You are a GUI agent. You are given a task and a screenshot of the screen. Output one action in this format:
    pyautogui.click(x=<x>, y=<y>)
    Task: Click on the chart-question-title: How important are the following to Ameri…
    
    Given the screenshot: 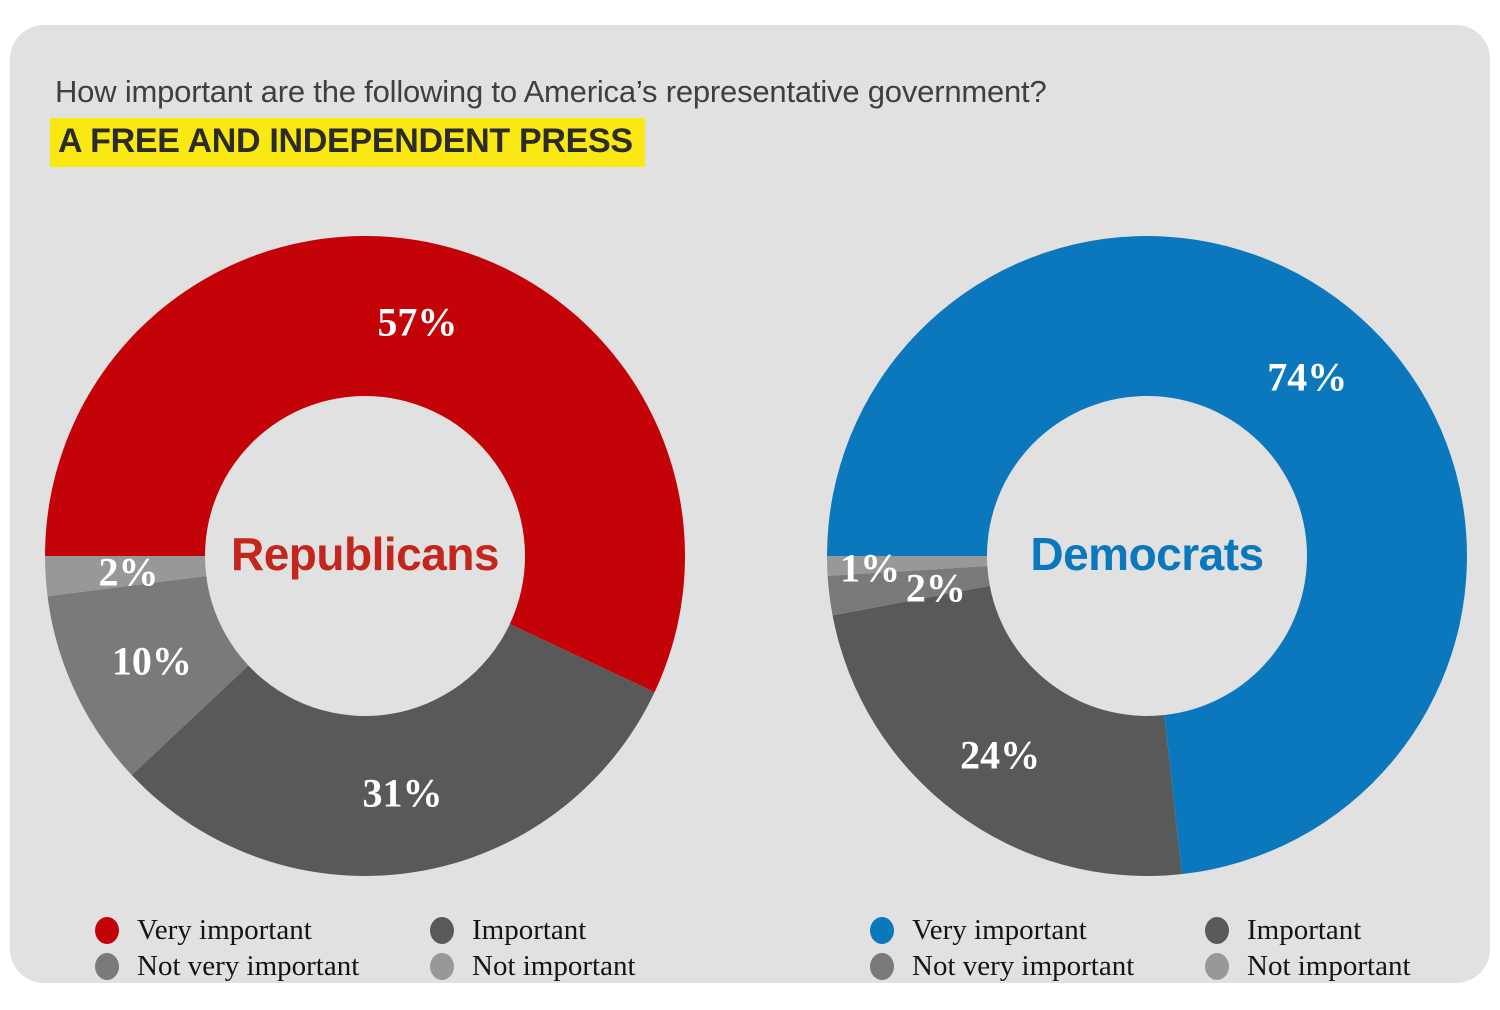 What is the action you would take?
    pyautogui.click(x=551, y=91)
    